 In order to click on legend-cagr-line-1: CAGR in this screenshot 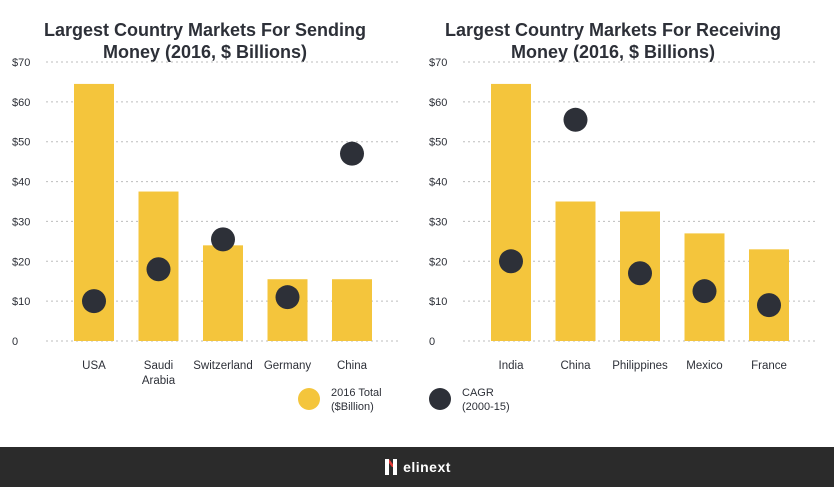, I will do `click(478, 393)`.